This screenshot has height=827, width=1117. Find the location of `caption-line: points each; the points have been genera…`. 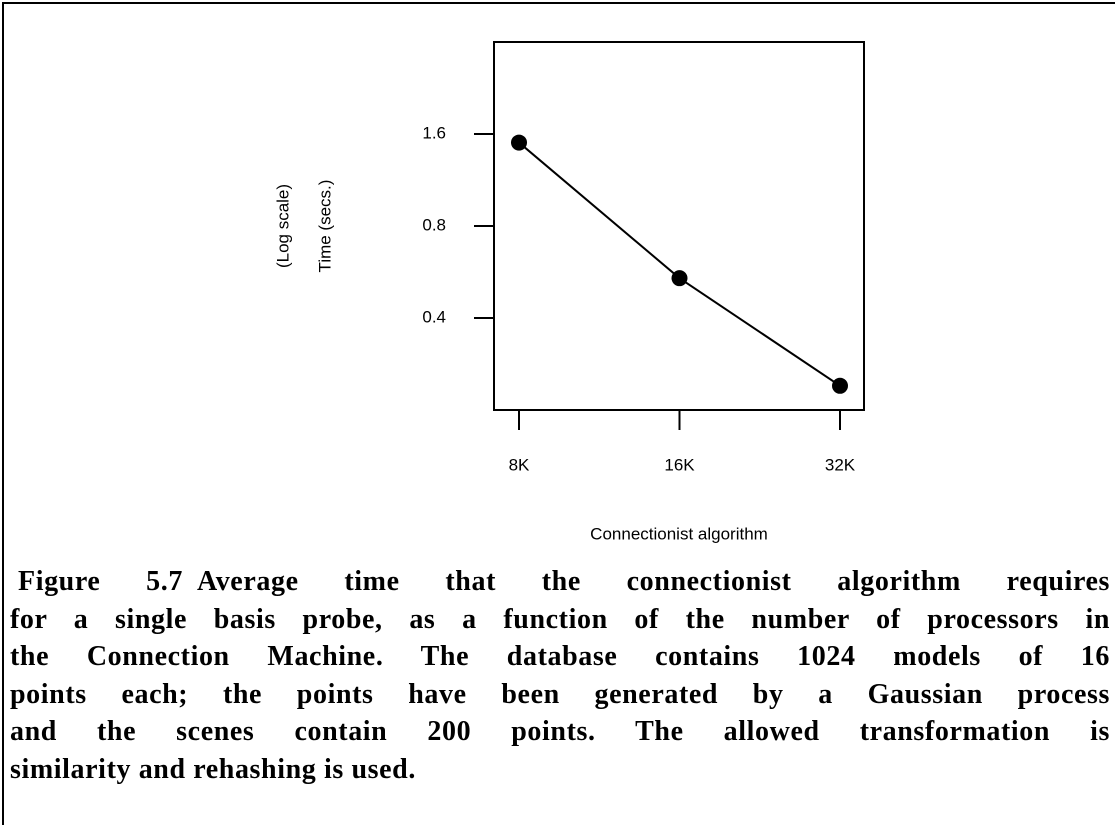

caption-line: points each; the points have been genera… is located at coordinates (560, 695).